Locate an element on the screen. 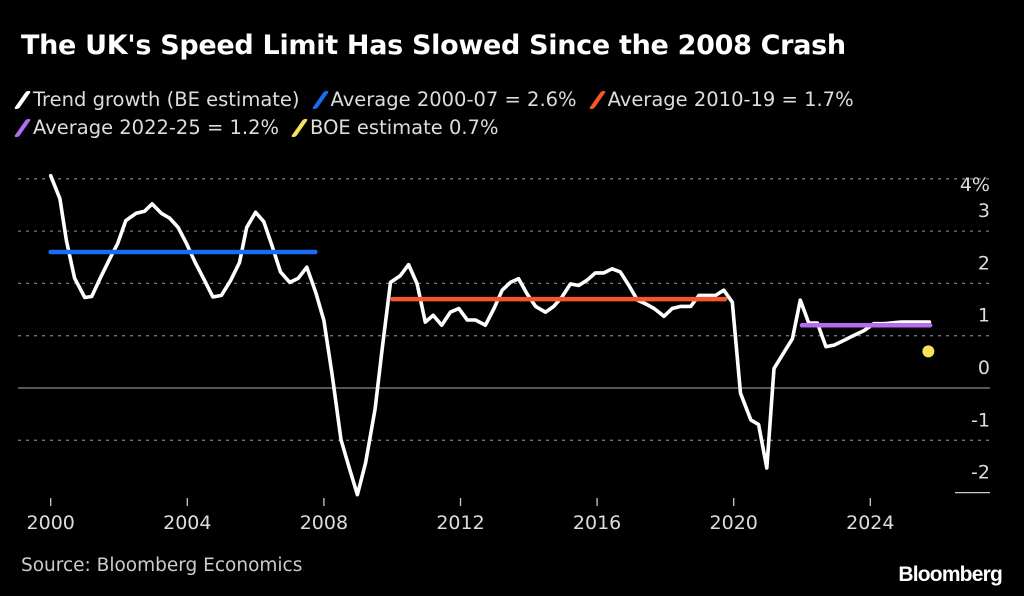 This screenshot has height=596, width=1024. x-tick-label: 2016 is located at coordinates (597, 523).